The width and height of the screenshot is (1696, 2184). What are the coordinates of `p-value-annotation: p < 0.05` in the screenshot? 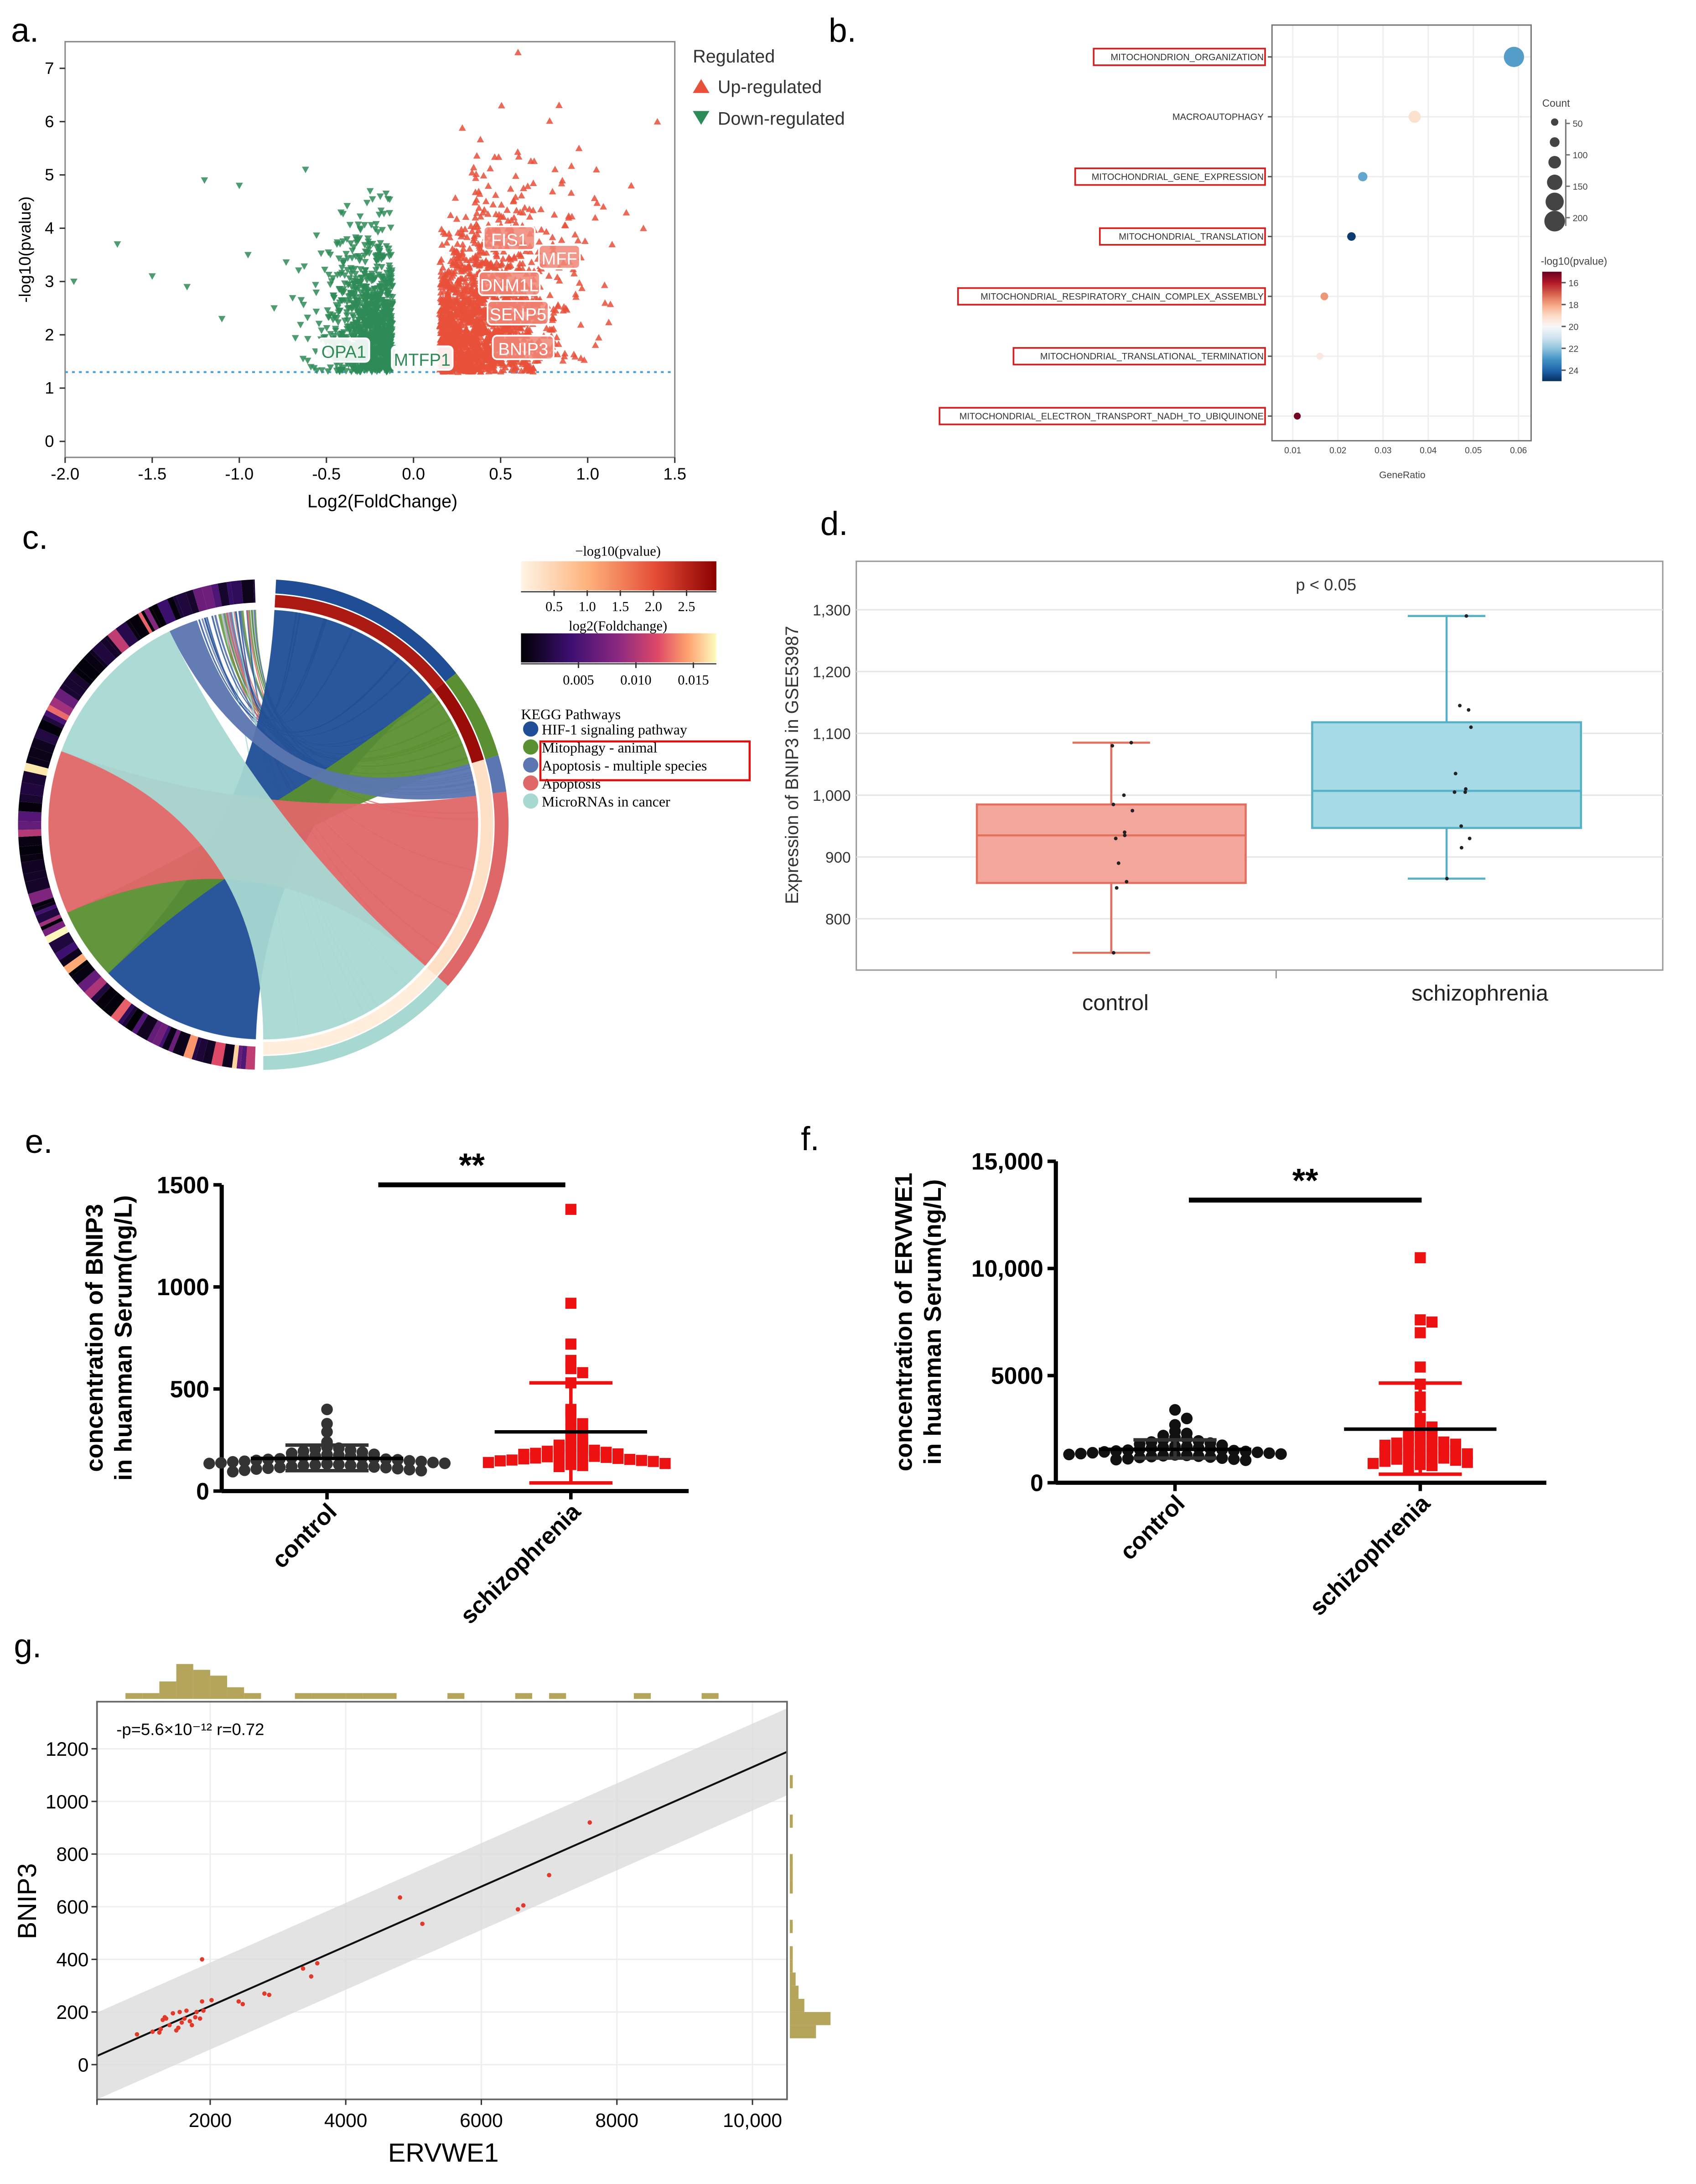 It's located at (1326, 585).